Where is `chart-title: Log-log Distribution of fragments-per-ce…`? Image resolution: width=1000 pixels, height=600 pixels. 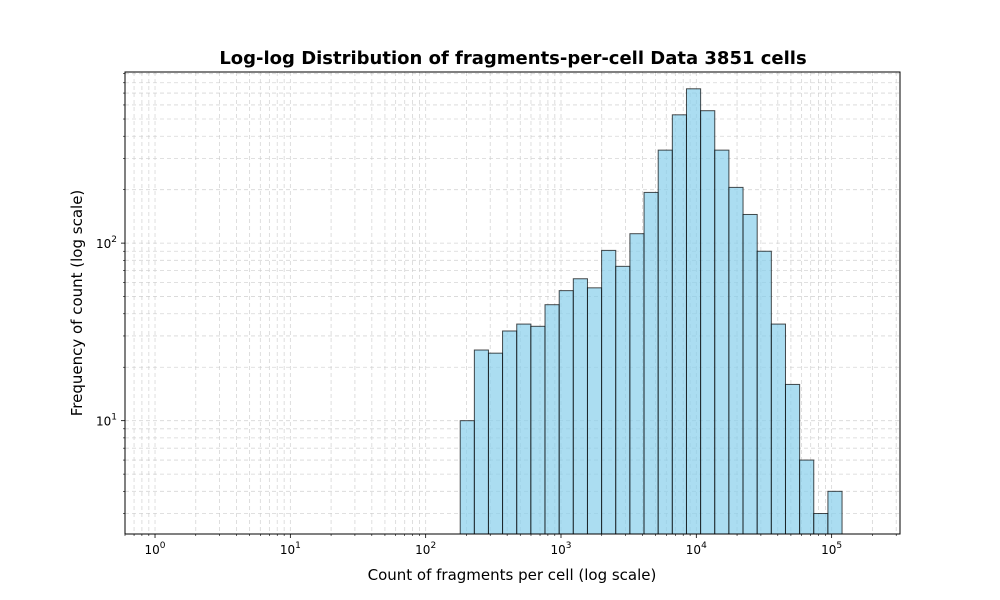
chart-title: Log-log Distribution of fragments-per-ce… is located at coordinates (512, 58).